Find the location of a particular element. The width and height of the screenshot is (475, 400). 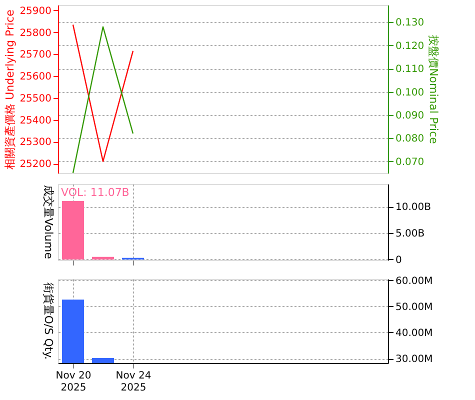

annotation: VOL: 11.07B is located at coordinates (95, 192).